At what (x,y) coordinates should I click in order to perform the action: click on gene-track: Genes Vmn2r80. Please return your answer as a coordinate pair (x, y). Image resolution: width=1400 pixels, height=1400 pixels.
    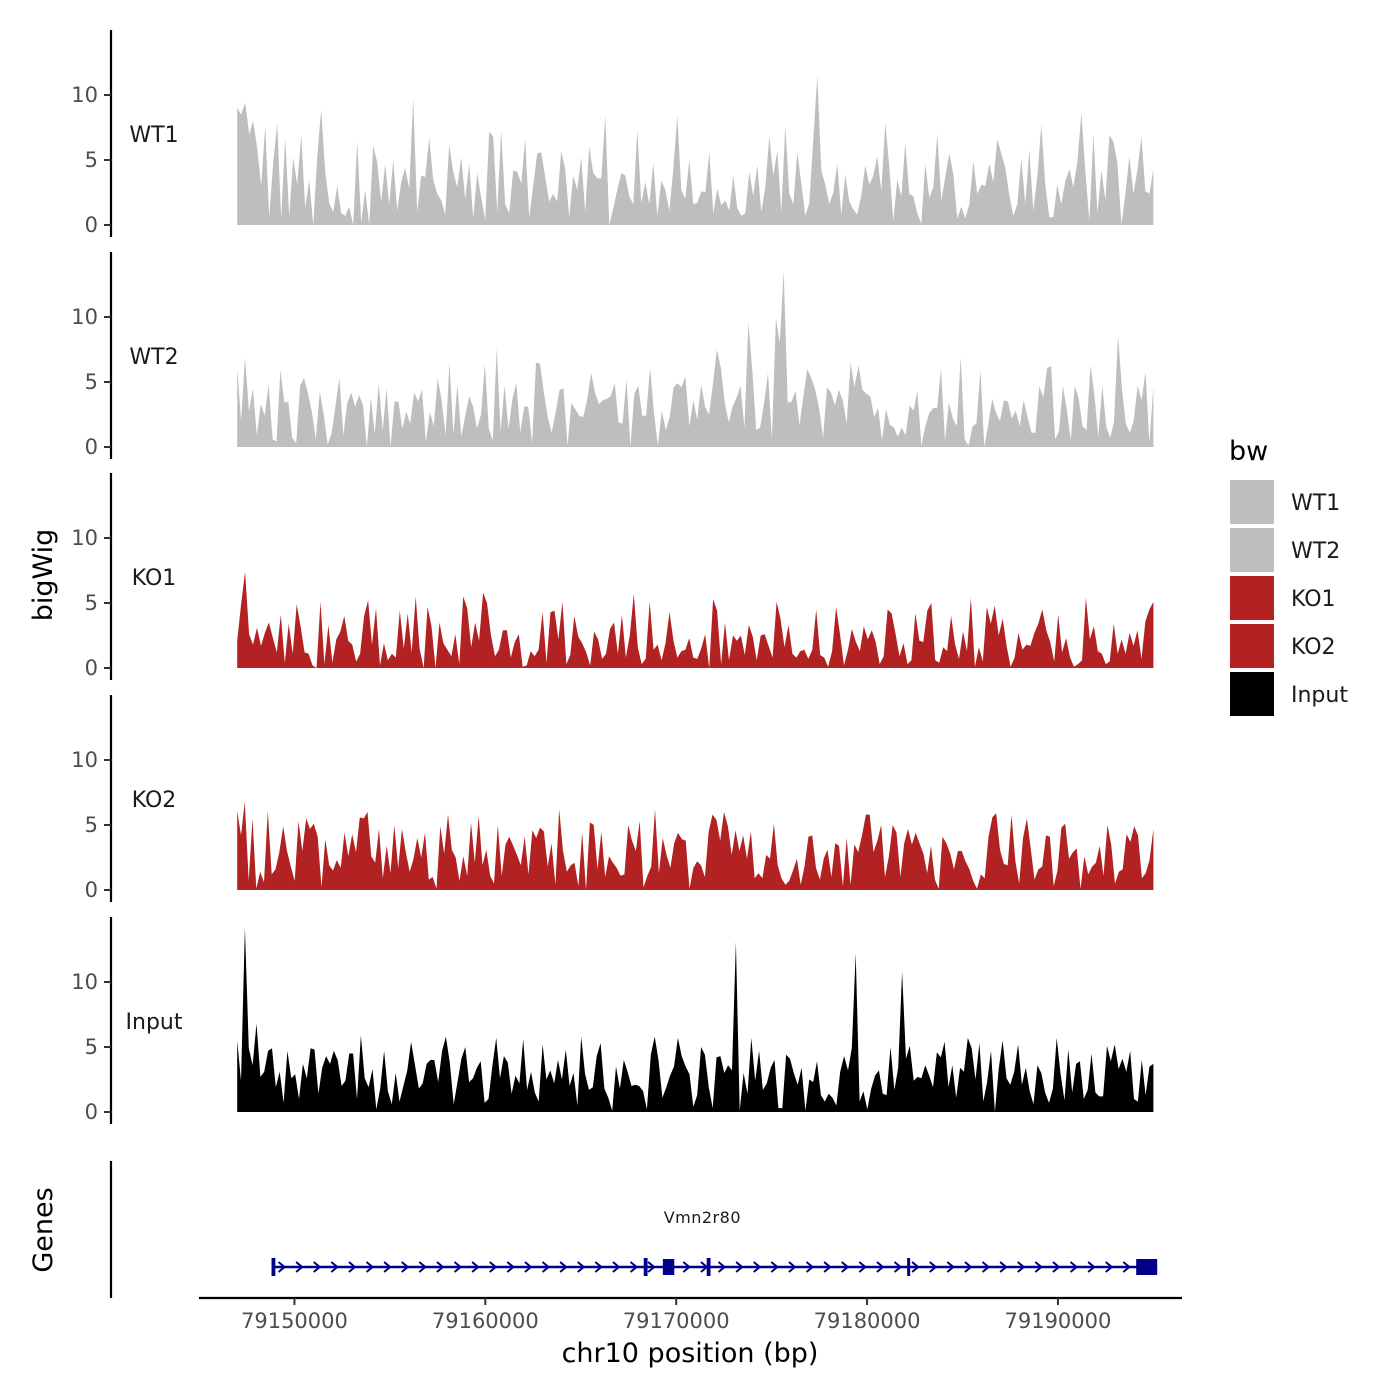
    Looking at the image, I should click on (593, 1229).